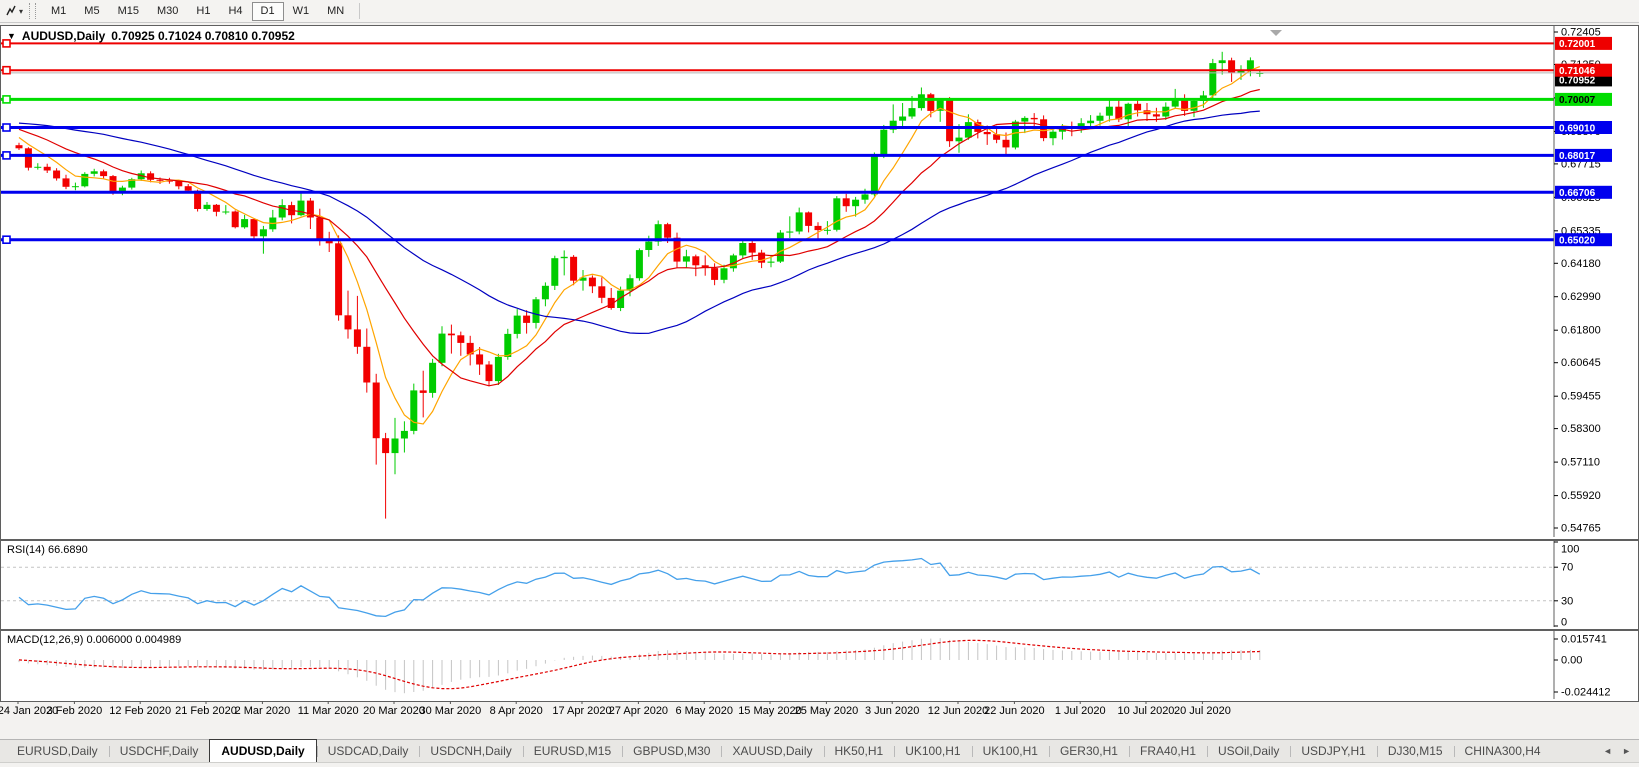 This screenshot has height=767, width=1639. Describe the element at coordinates (1333, 751) in the screenshot. I see `chart-tab-usdjpy-h1: USDJPY,H1` at that location.